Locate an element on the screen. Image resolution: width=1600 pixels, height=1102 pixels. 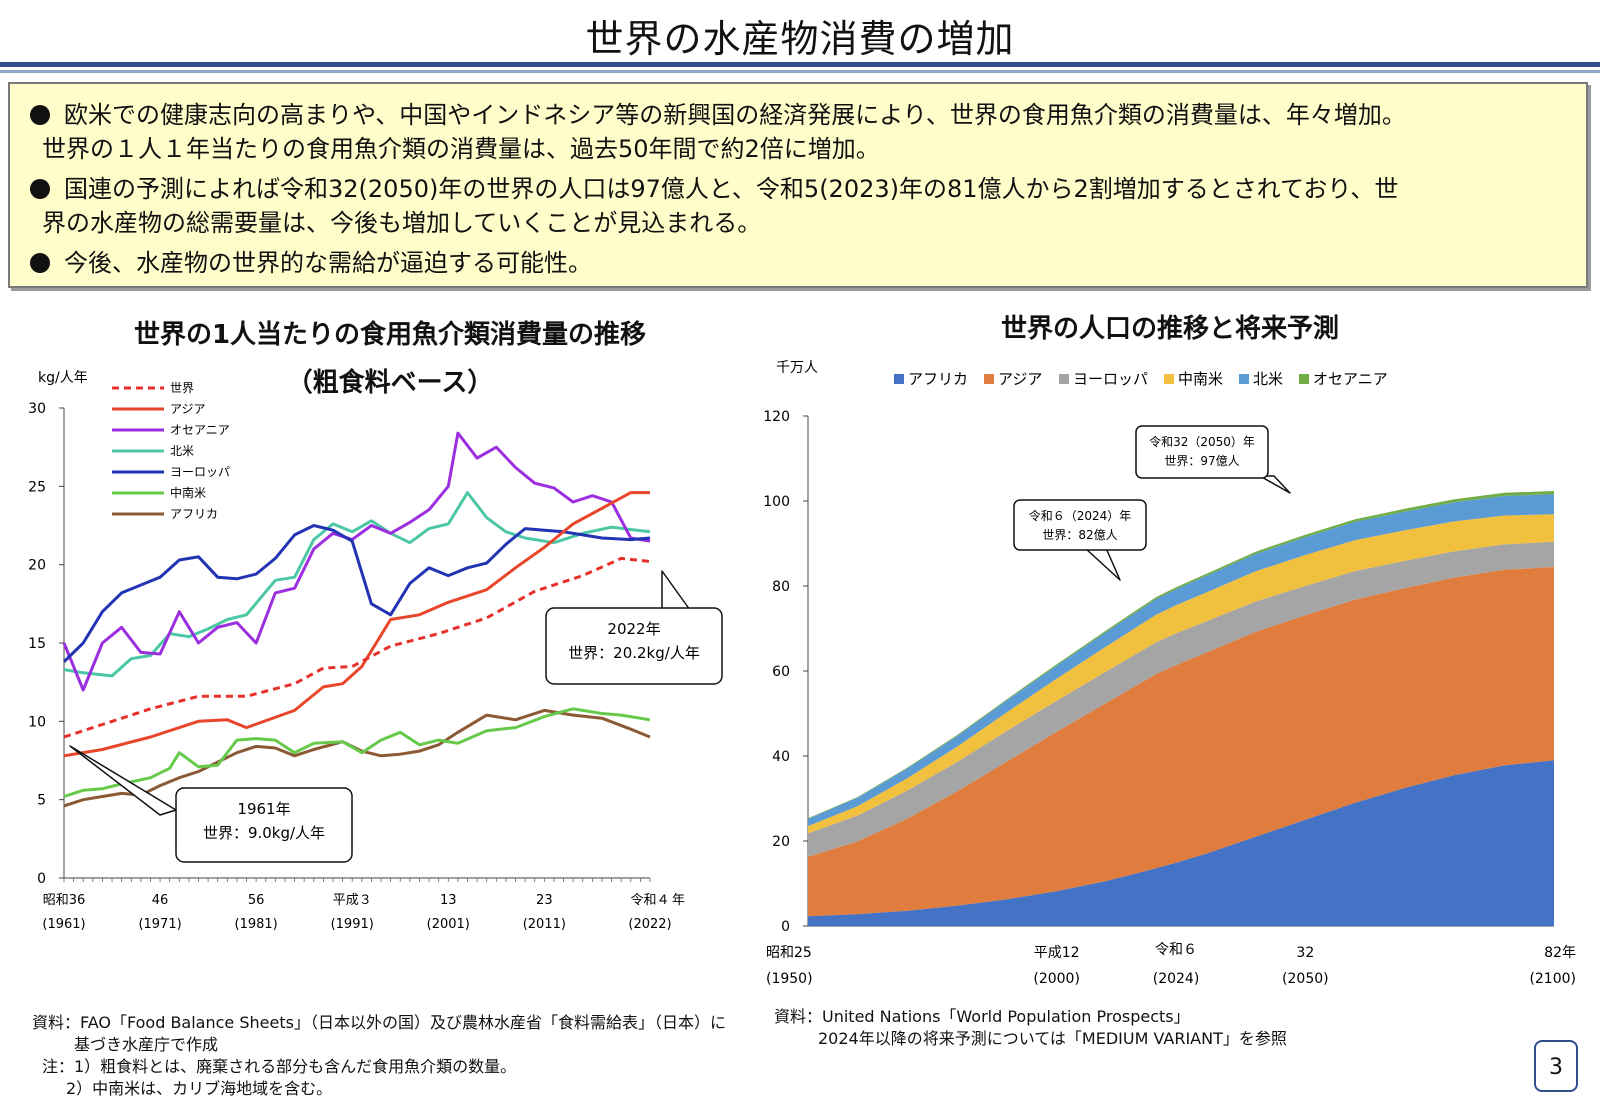
x-tick-label: 23 is located at coordinates (544, 900).